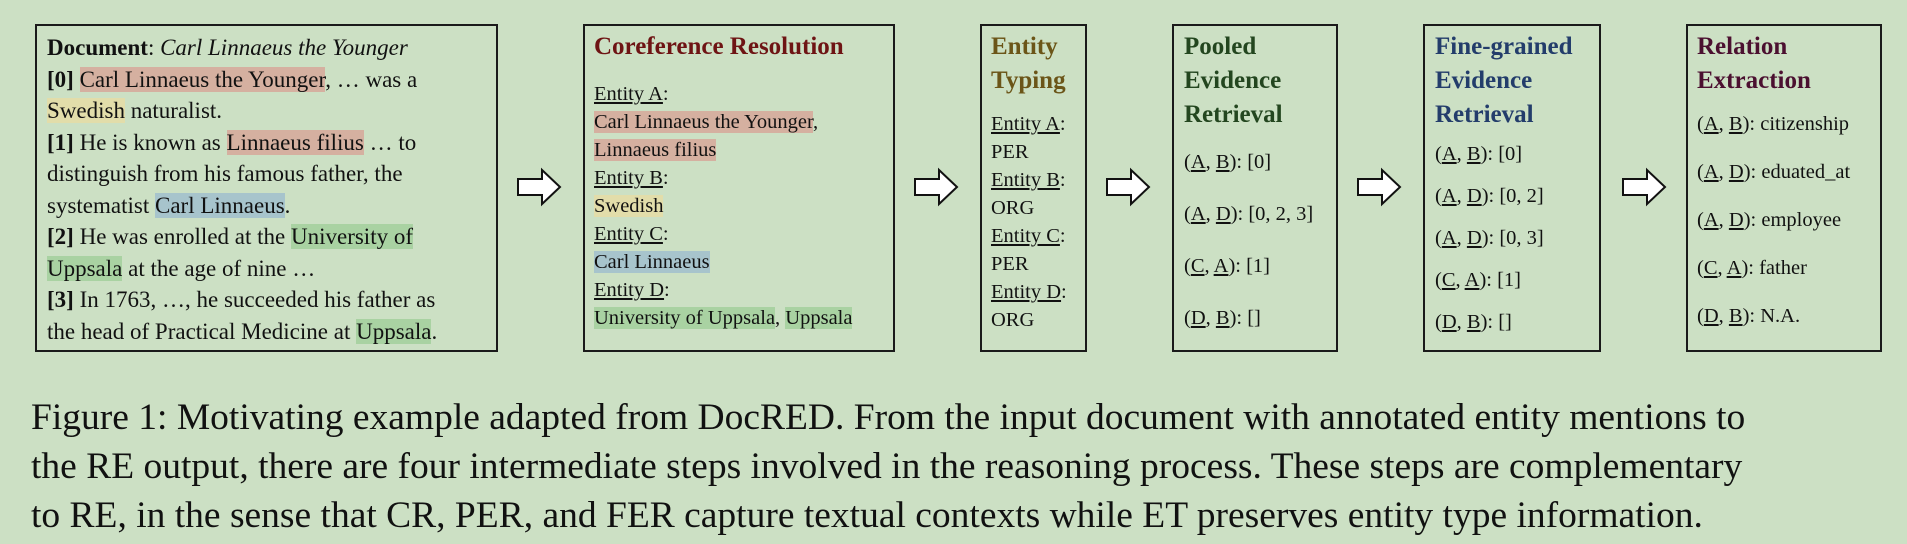  Describe the element at coordinates (1233, 80) in the screenshot. I see `pooled-evidence-title: Pooled Evidence Retrieval` at that location.